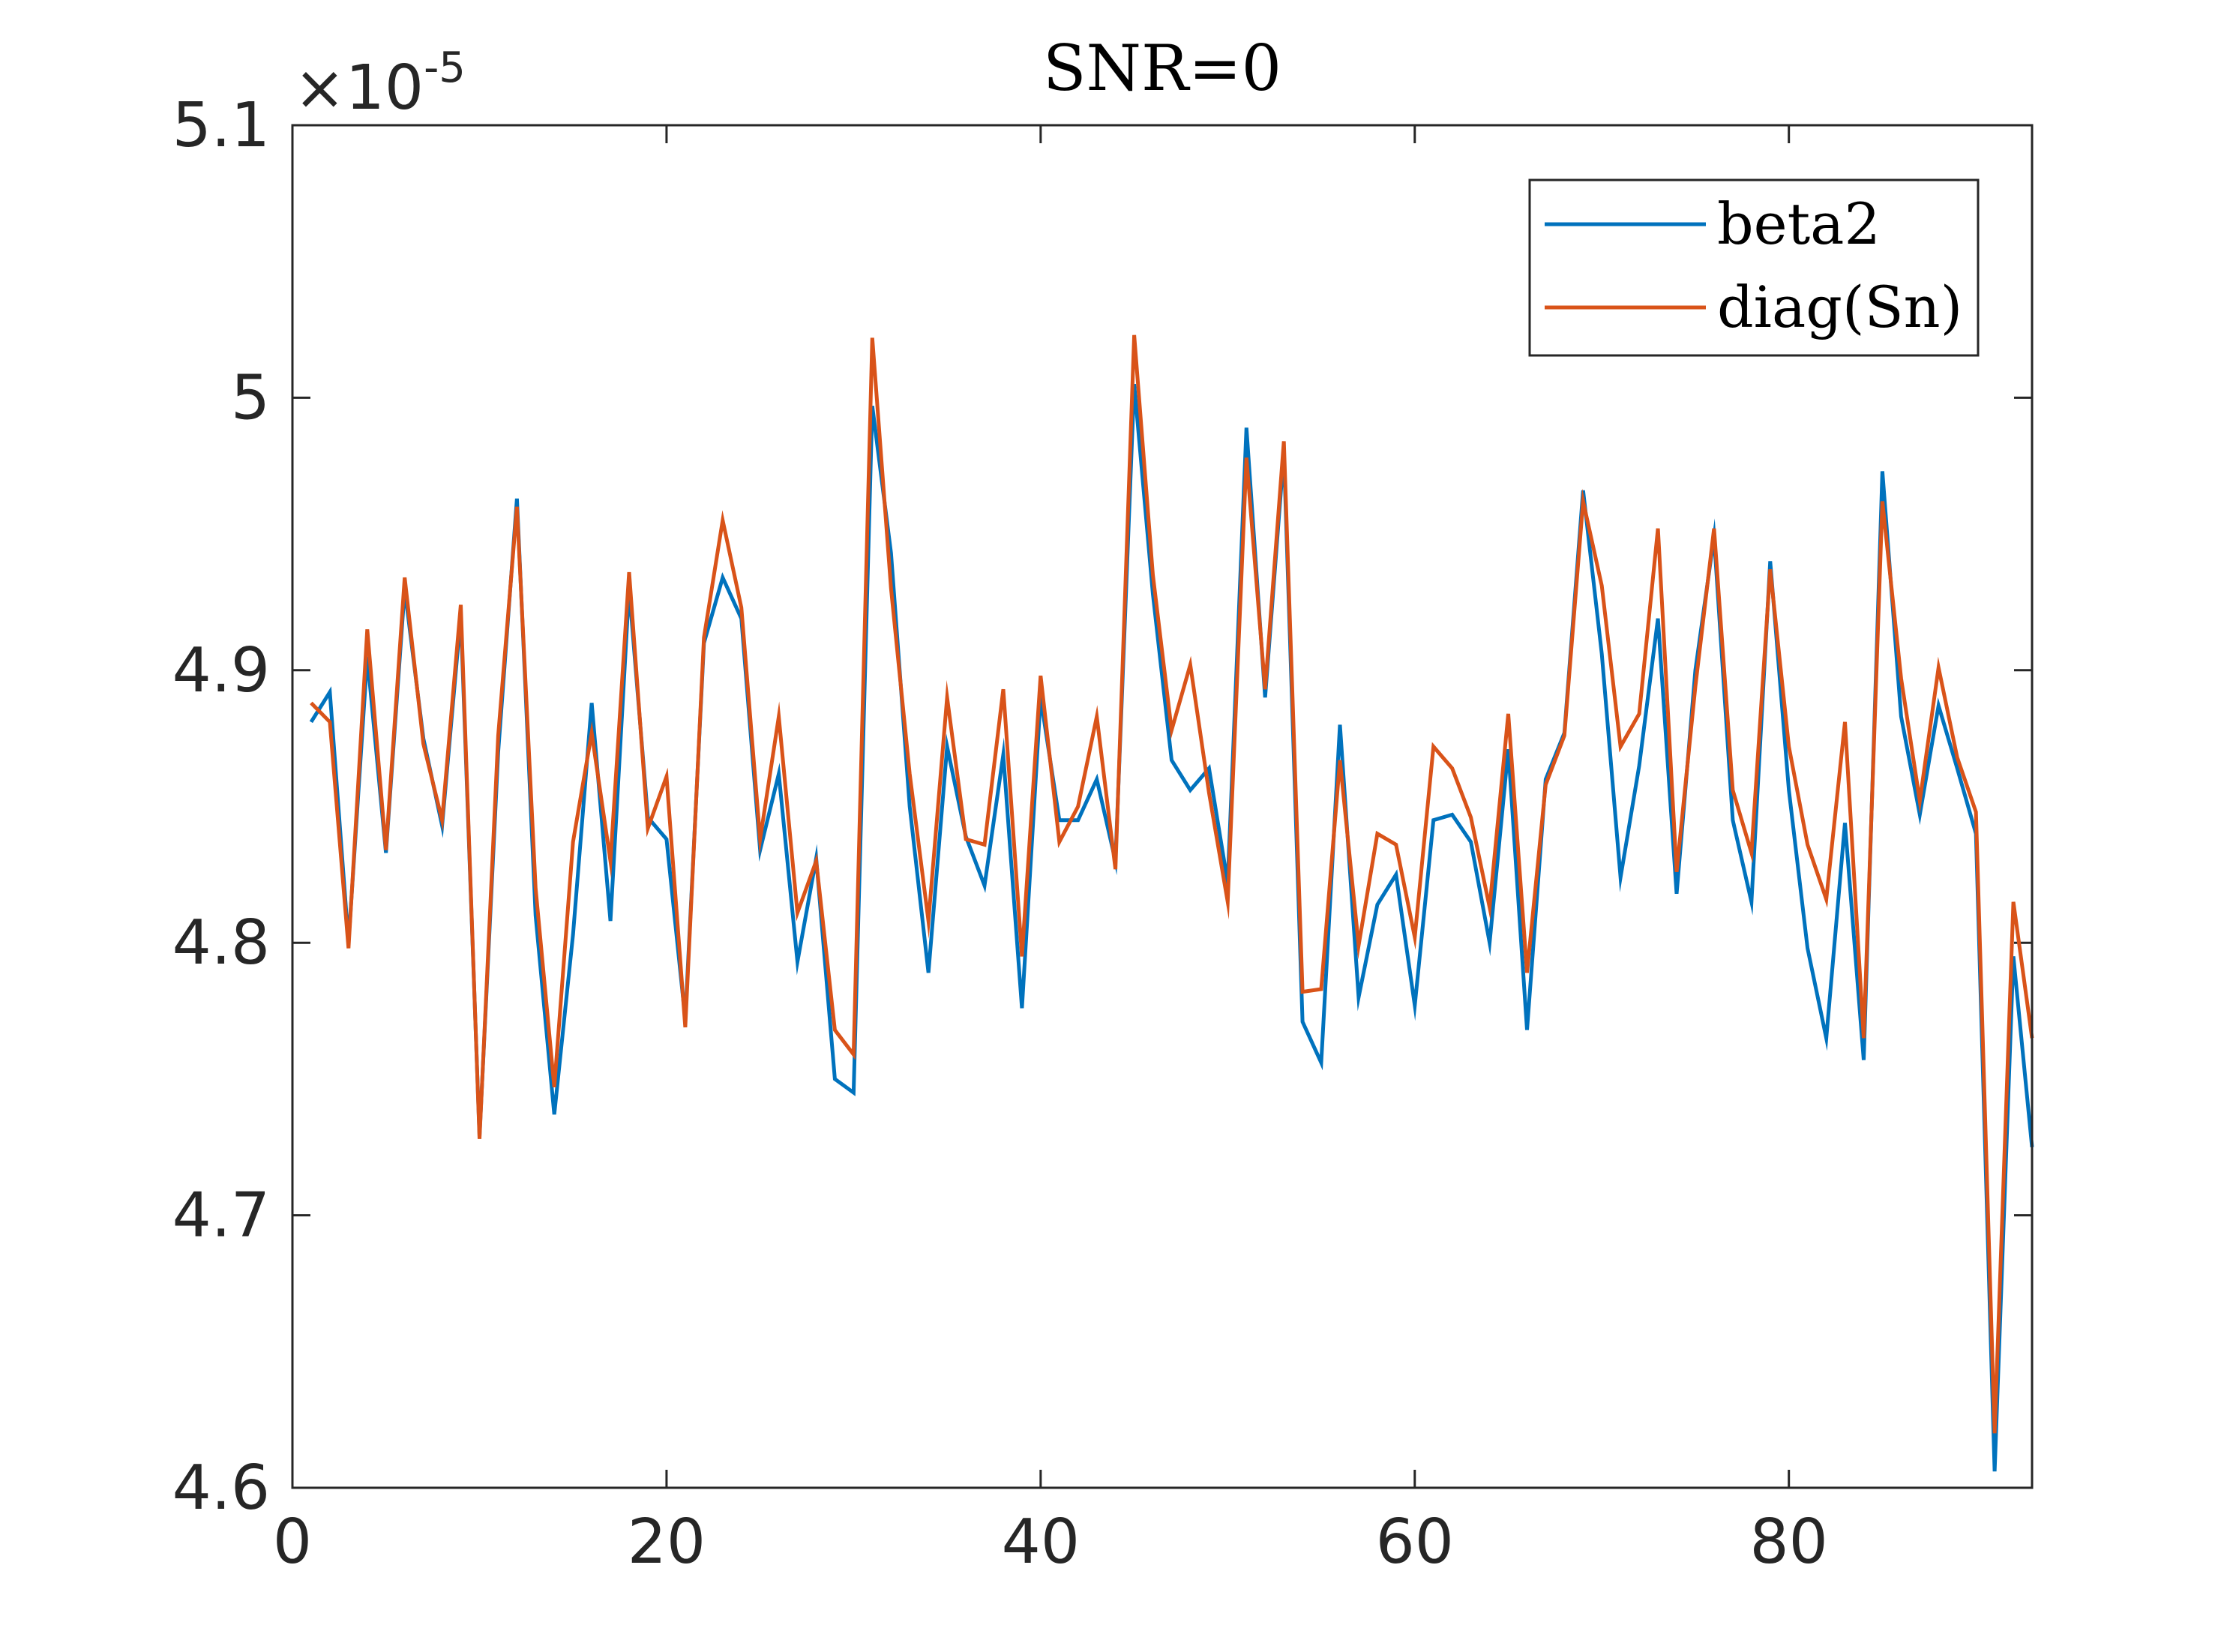 The width and height of the screenshot is (2218, 1652). I want to click on y-tick-label: 4.6, so click(221, 1488).